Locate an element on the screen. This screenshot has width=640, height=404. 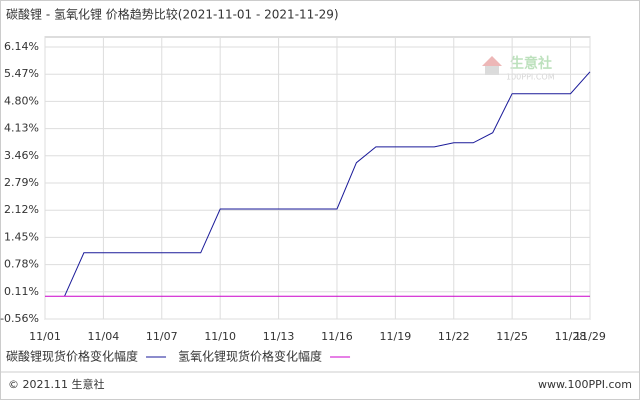
x-tick-label: 11/16 is located at coordinates (337, 336).